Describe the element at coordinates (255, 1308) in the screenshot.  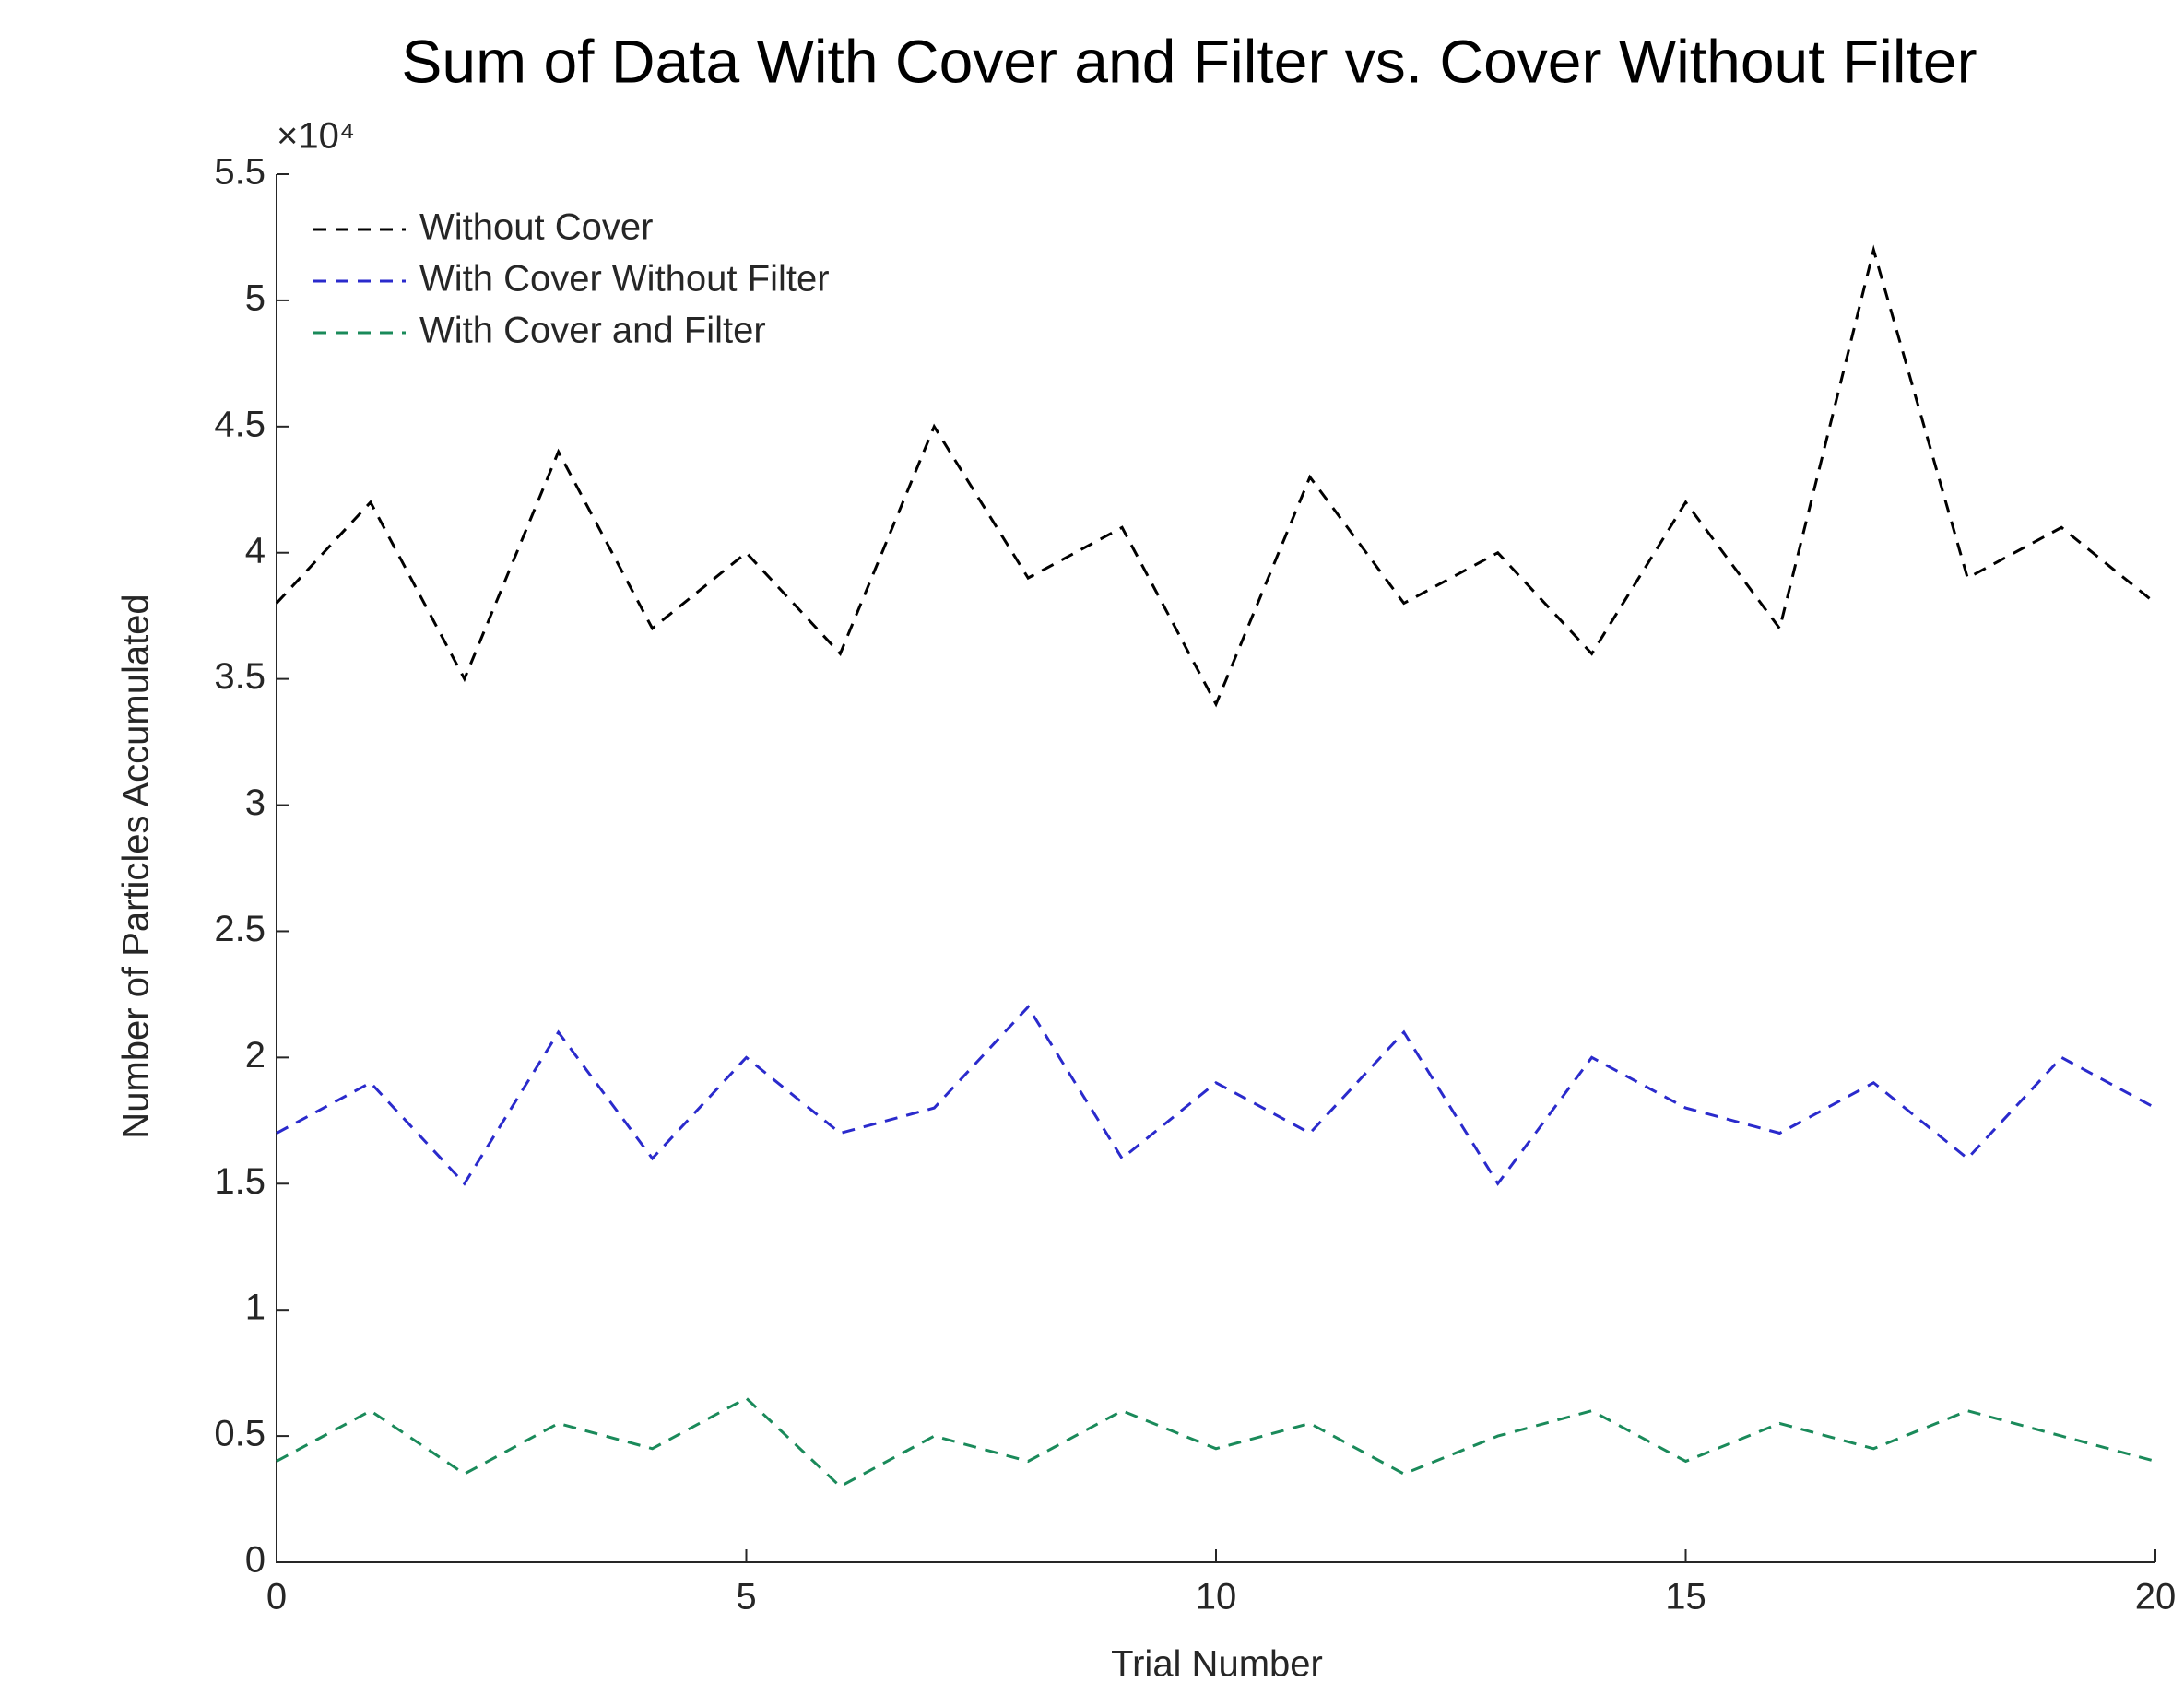
I see `y-tick-label: 1` at that location.